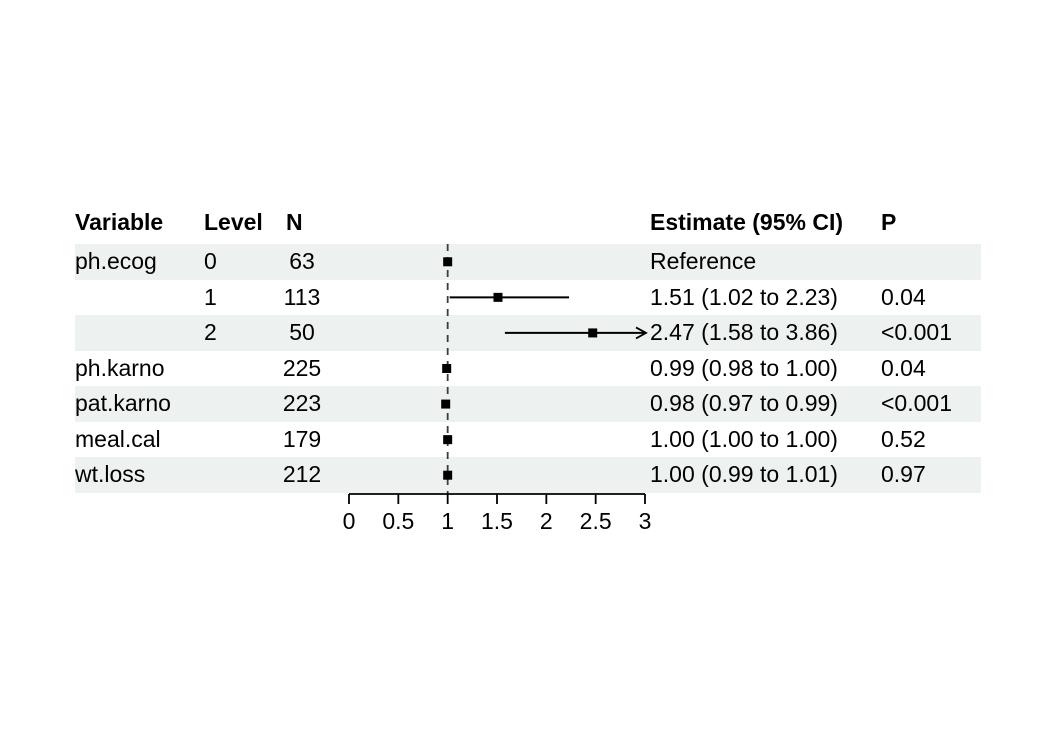  Describe the element at coordinates (120, 367) in the screenshot. I see `variable-cell: ph.karno` at that location.